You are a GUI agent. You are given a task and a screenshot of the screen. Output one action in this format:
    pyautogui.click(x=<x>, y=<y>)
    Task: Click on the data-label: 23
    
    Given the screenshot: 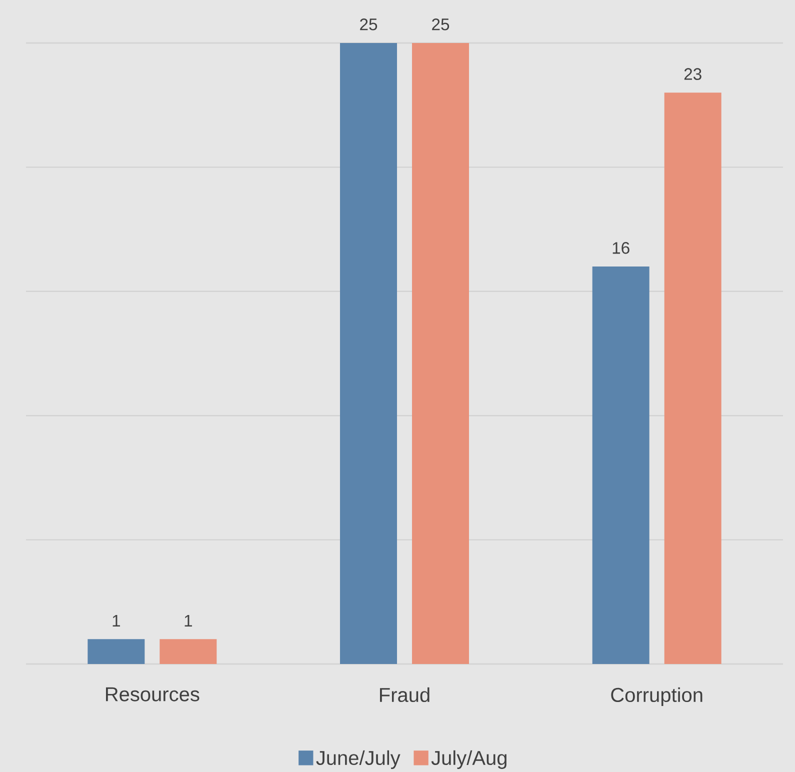 What is the action you would take?
    pyautogui.click(x=693, y=74)
    